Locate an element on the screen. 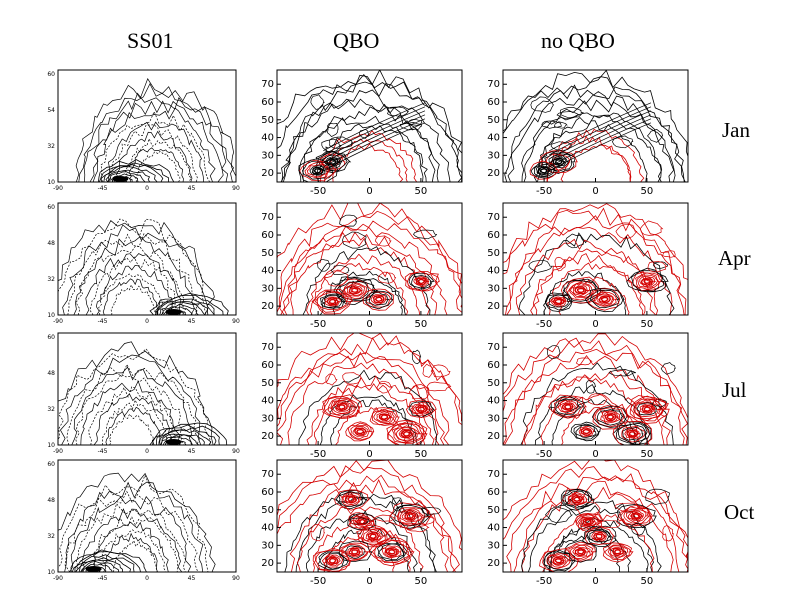  row-label-oct: Oct is located at coordinates (739, 512).